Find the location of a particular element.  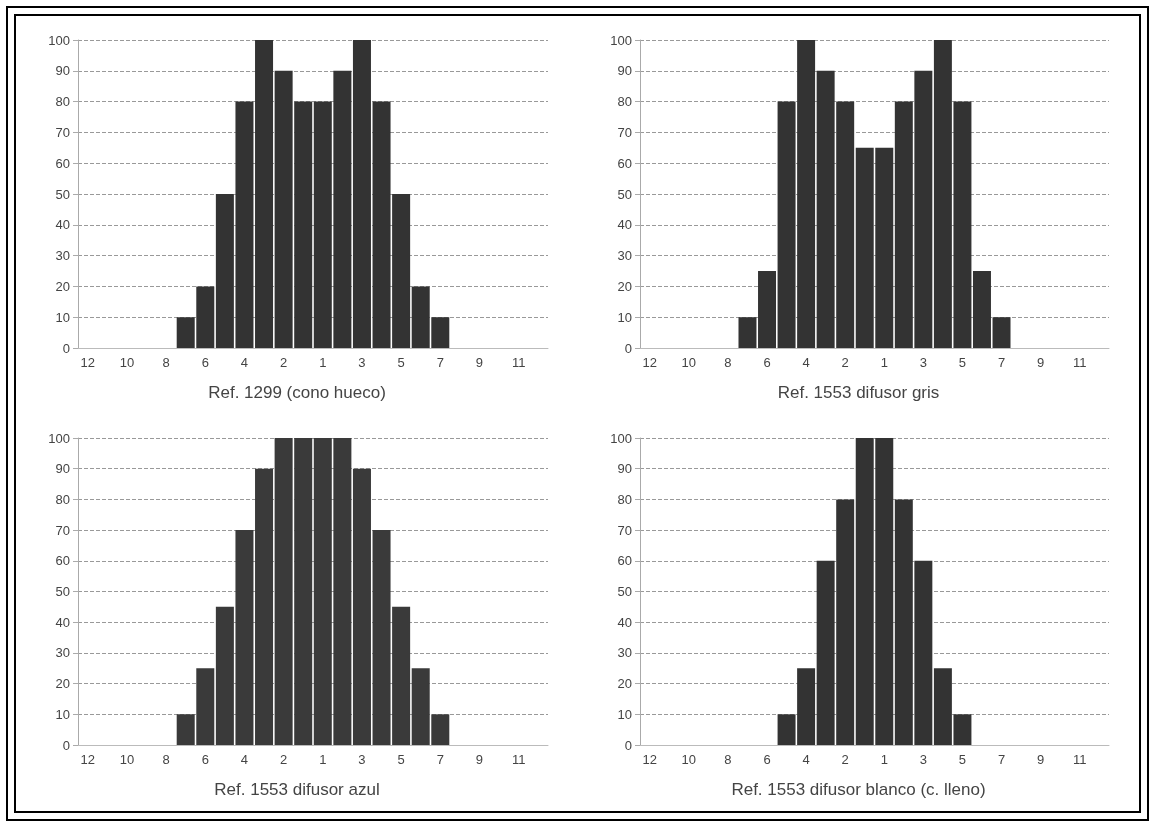

text: Ref. 1553 difusor azul is located at coordinates (297, 789).